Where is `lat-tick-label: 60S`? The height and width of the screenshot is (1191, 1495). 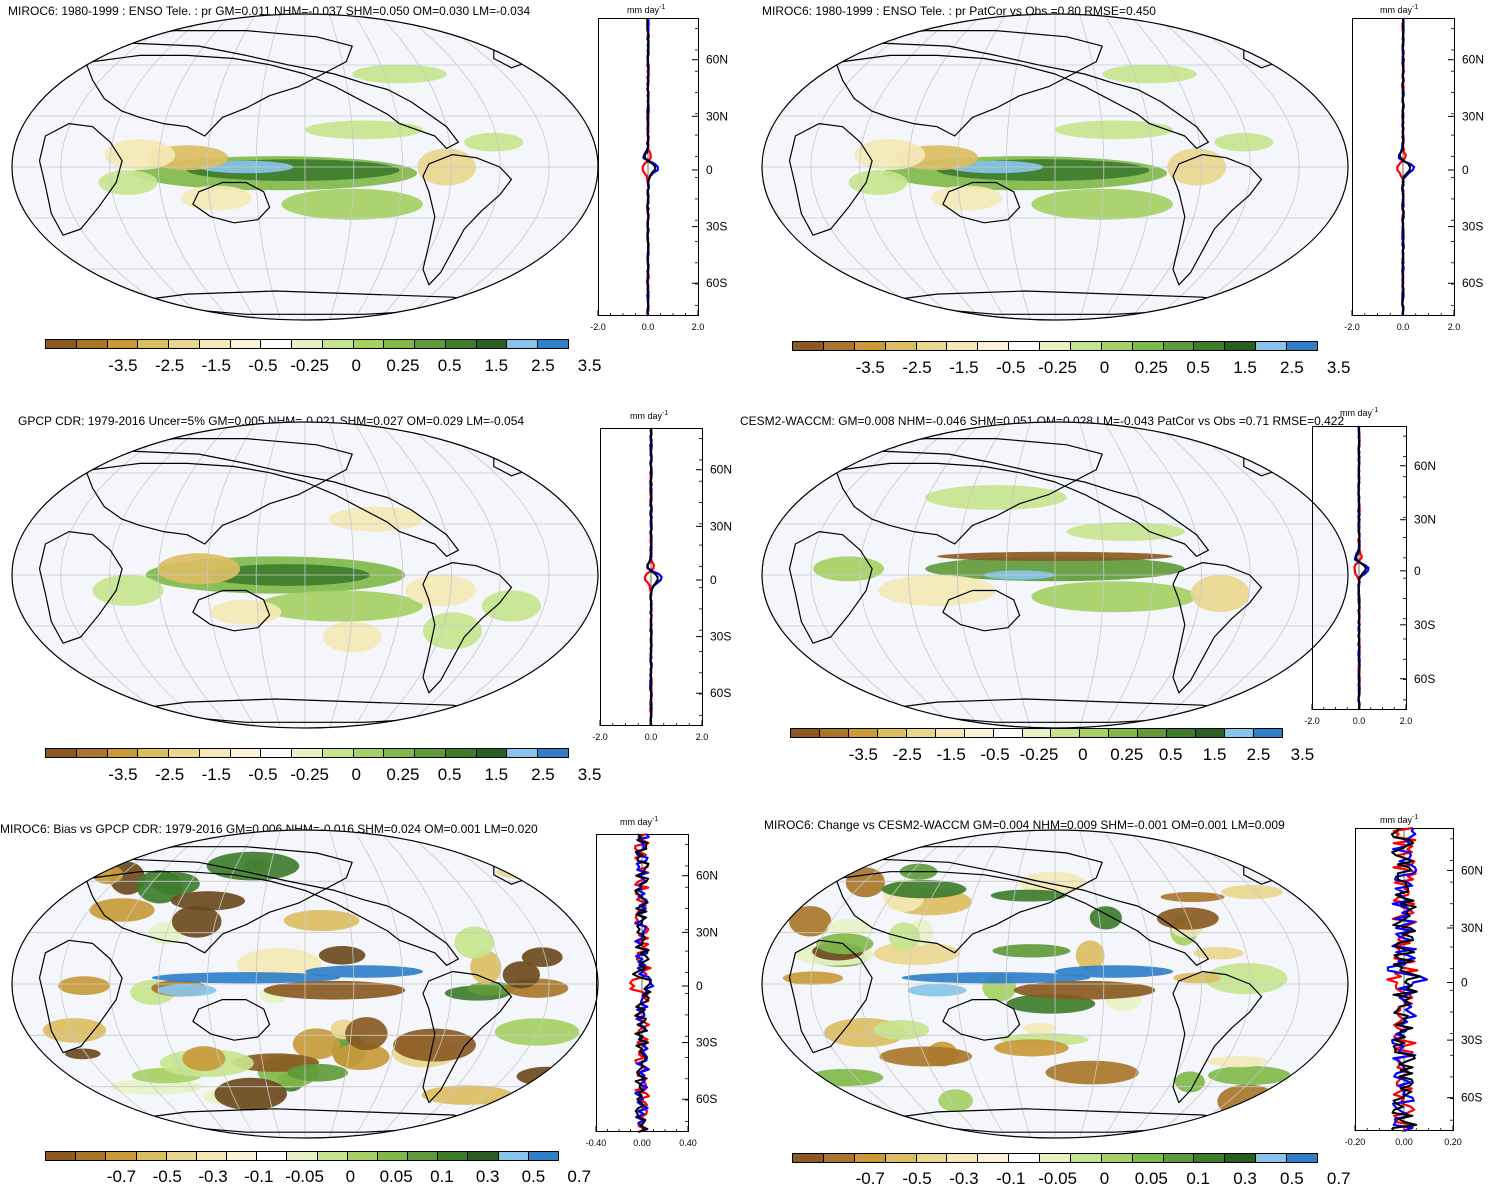
lat-tick-label: 60S is located at coordinates (1471, 1098).